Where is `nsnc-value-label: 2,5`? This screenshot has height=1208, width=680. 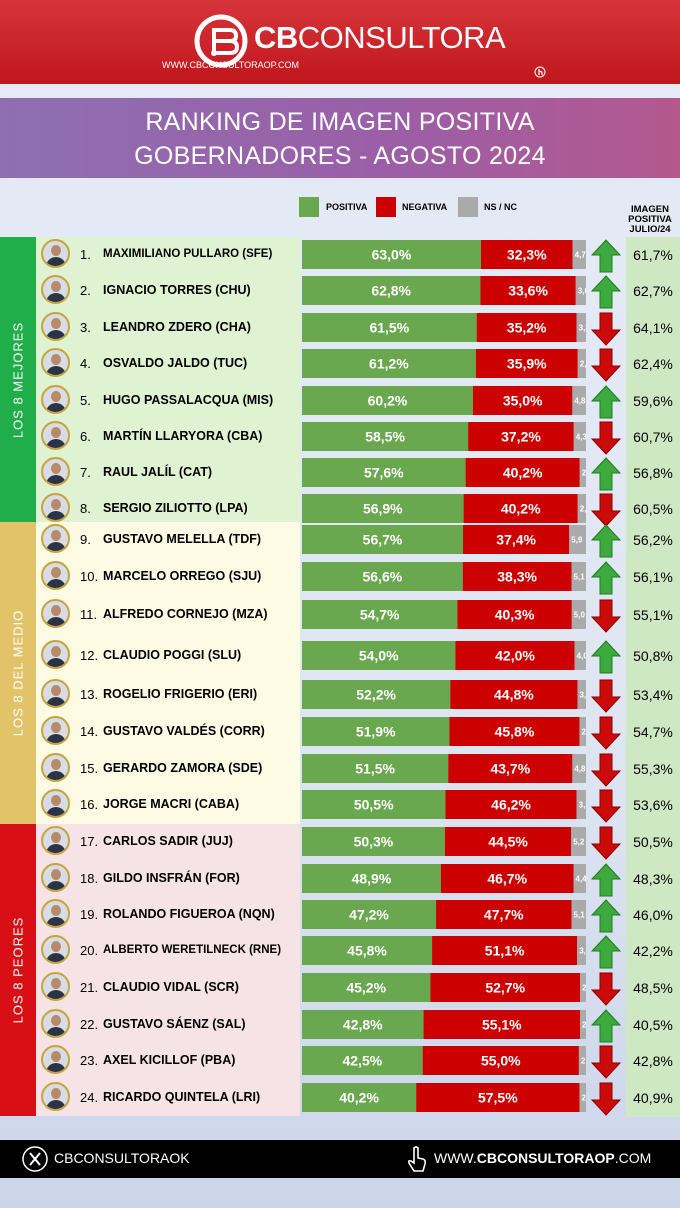
nsnc-value-label: 2,5 is located at coordinates (583, 1061).